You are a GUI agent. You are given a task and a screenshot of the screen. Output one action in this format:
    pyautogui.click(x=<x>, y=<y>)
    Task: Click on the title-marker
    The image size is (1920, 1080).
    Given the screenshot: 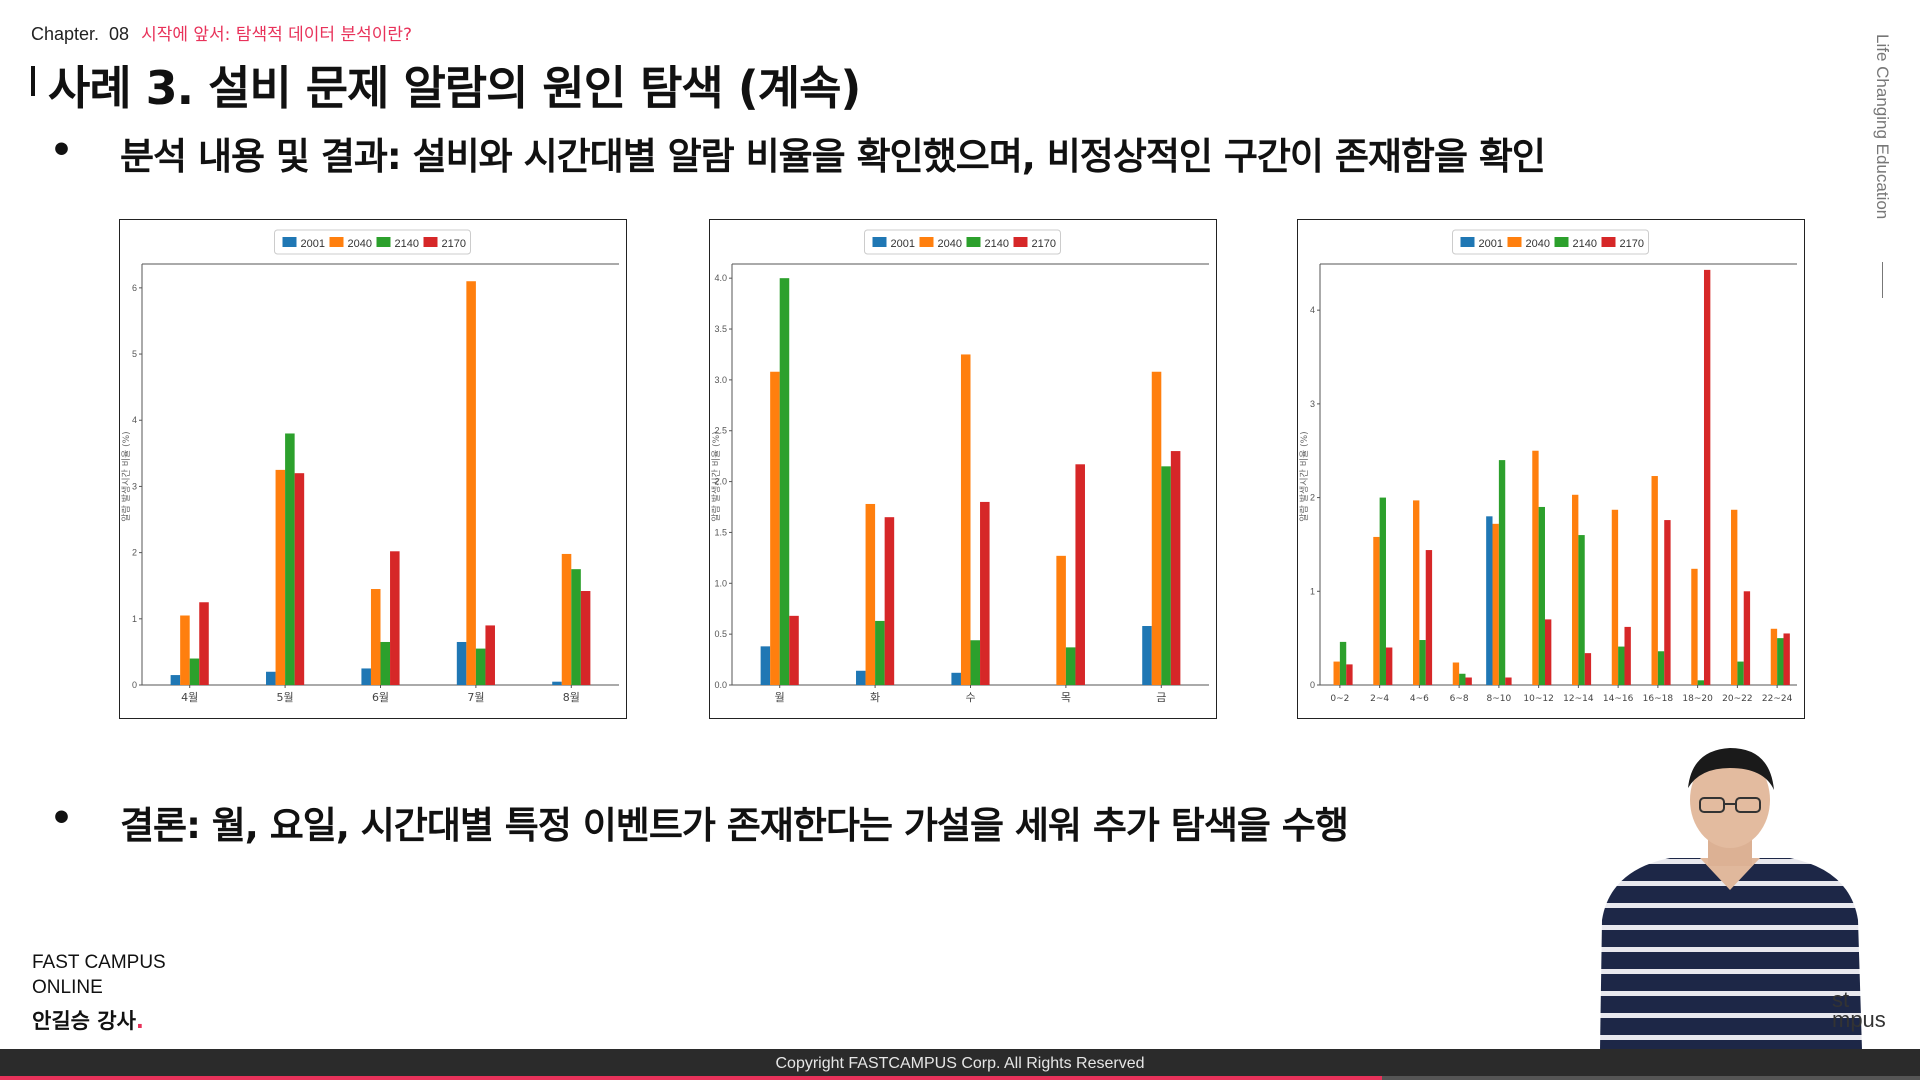 What is the action you would take?
    pyautogui.click(x=33, y=81)
    